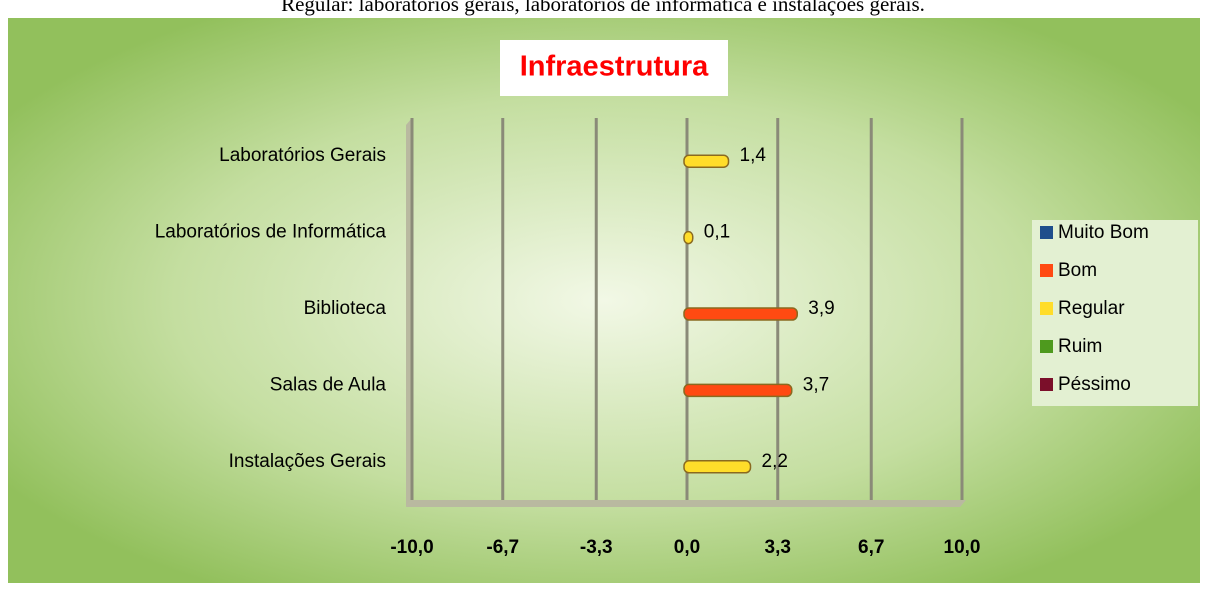  Describe the element at coordinates (871, 547) in the screenshot. I see `x-tick-label: 6,7` at that location.